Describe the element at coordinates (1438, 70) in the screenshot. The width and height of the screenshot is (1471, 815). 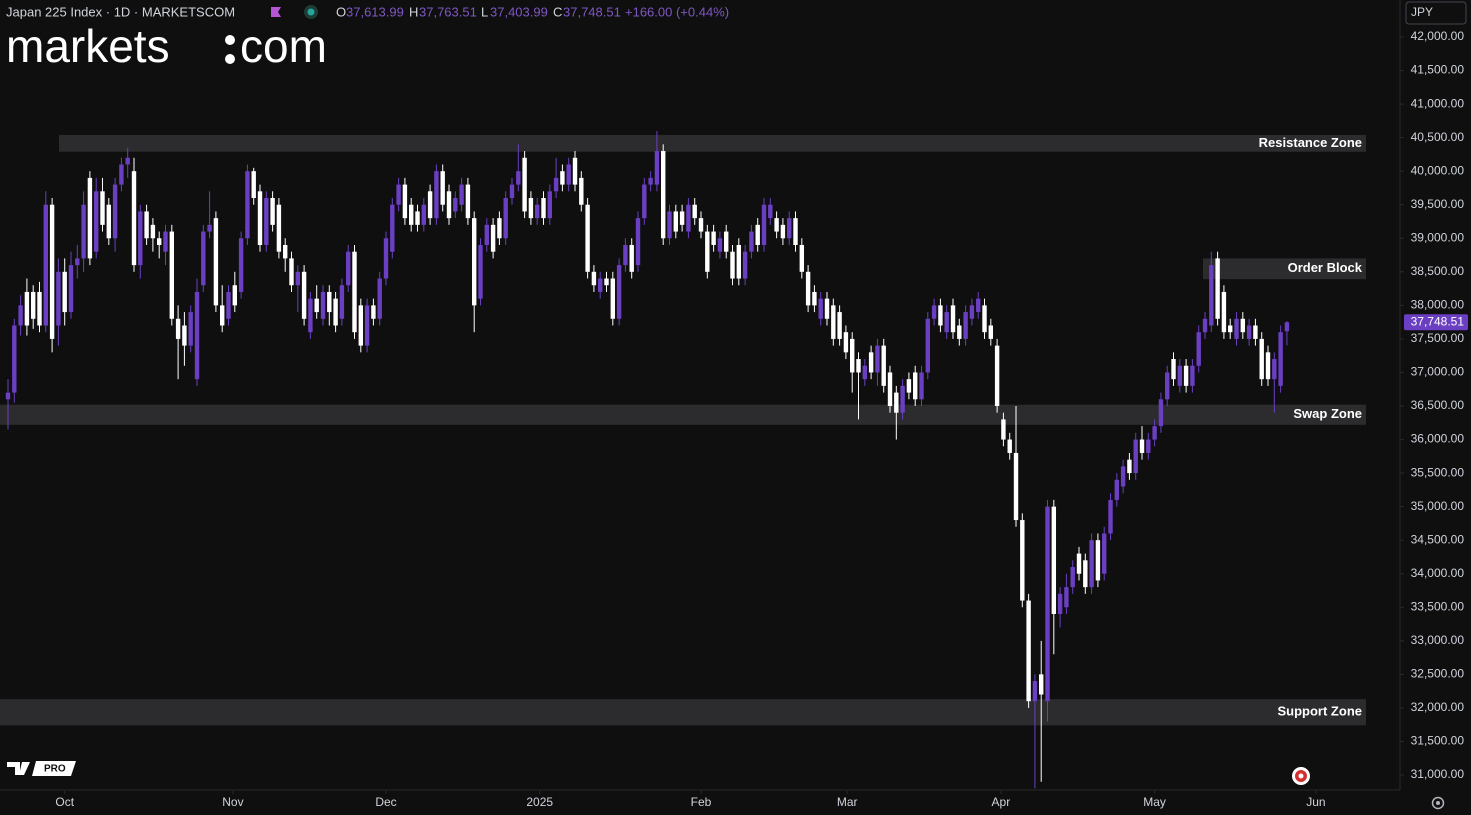
I see `y-tick-label: 41,500.00` at that location.